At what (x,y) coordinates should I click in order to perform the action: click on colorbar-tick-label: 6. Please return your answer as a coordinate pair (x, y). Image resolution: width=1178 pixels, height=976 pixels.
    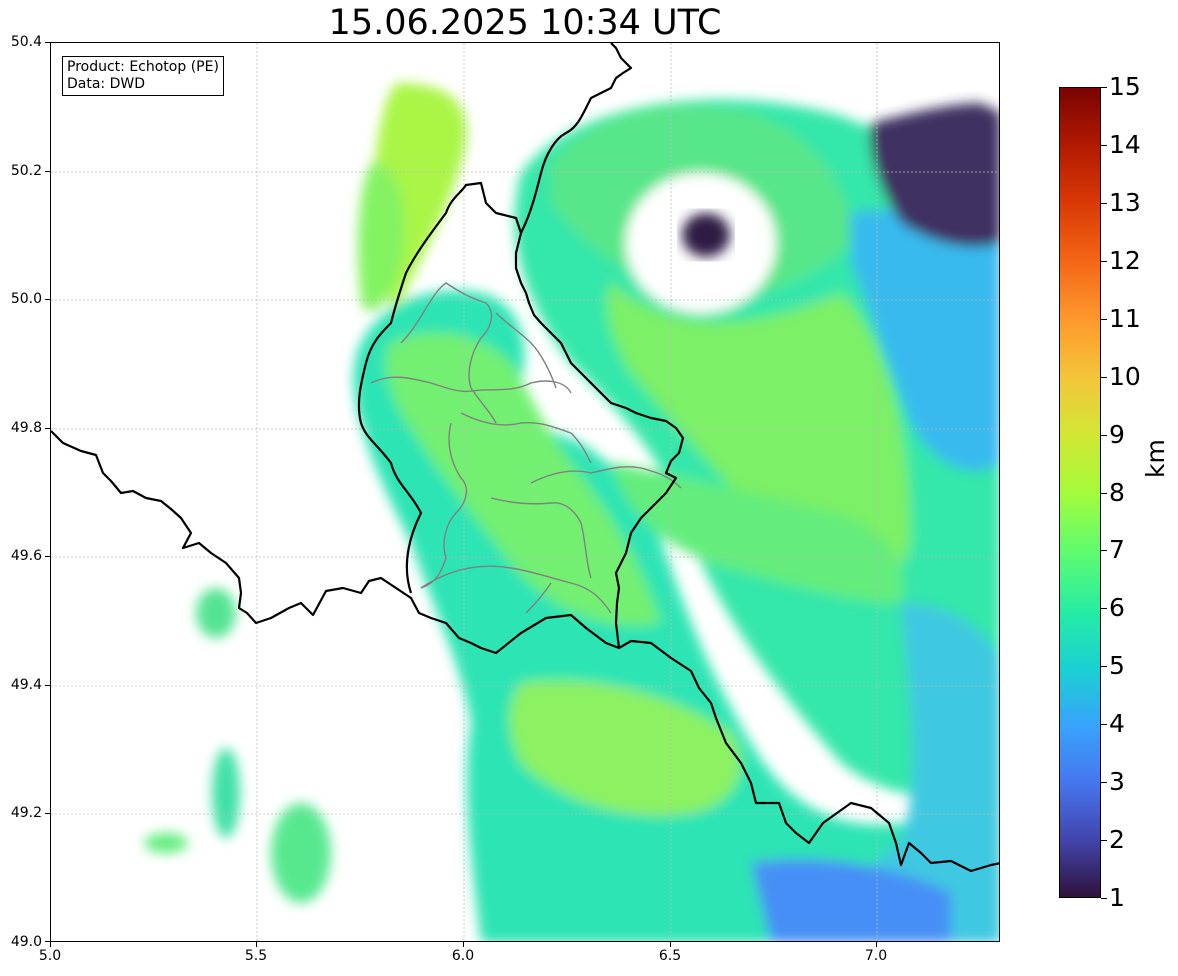
    Looking at the image, I should click on (1117, 608).